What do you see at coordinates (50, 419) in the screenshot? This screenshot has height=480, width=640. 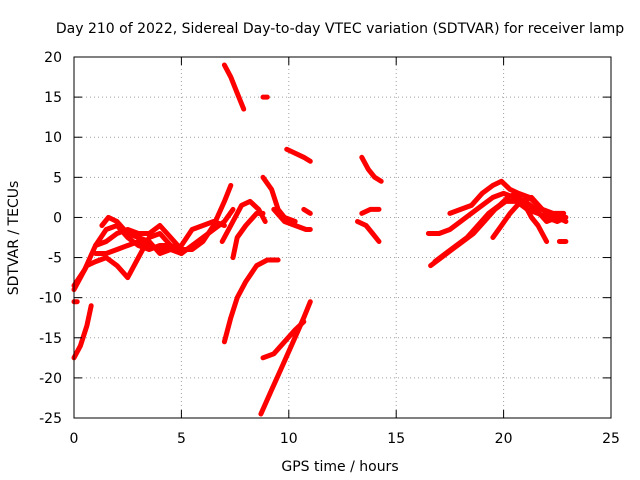 I see `y-tick-label: -25` at bounding box center [50, 419].